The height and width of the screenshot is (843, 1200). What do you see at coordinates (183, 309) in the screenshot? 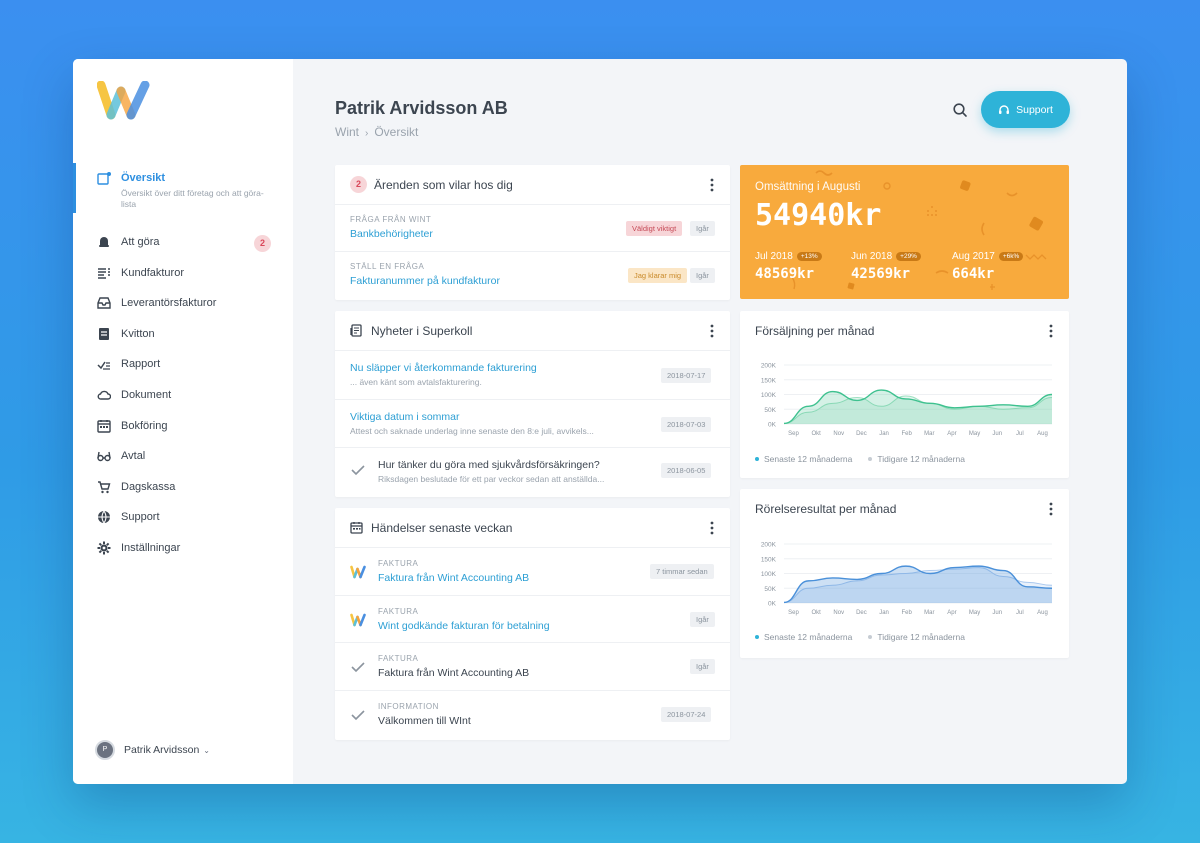
I see `sidebar-item-leverantorsfakturor: Leverantörsfakturor` at bounding box center [183, 309].